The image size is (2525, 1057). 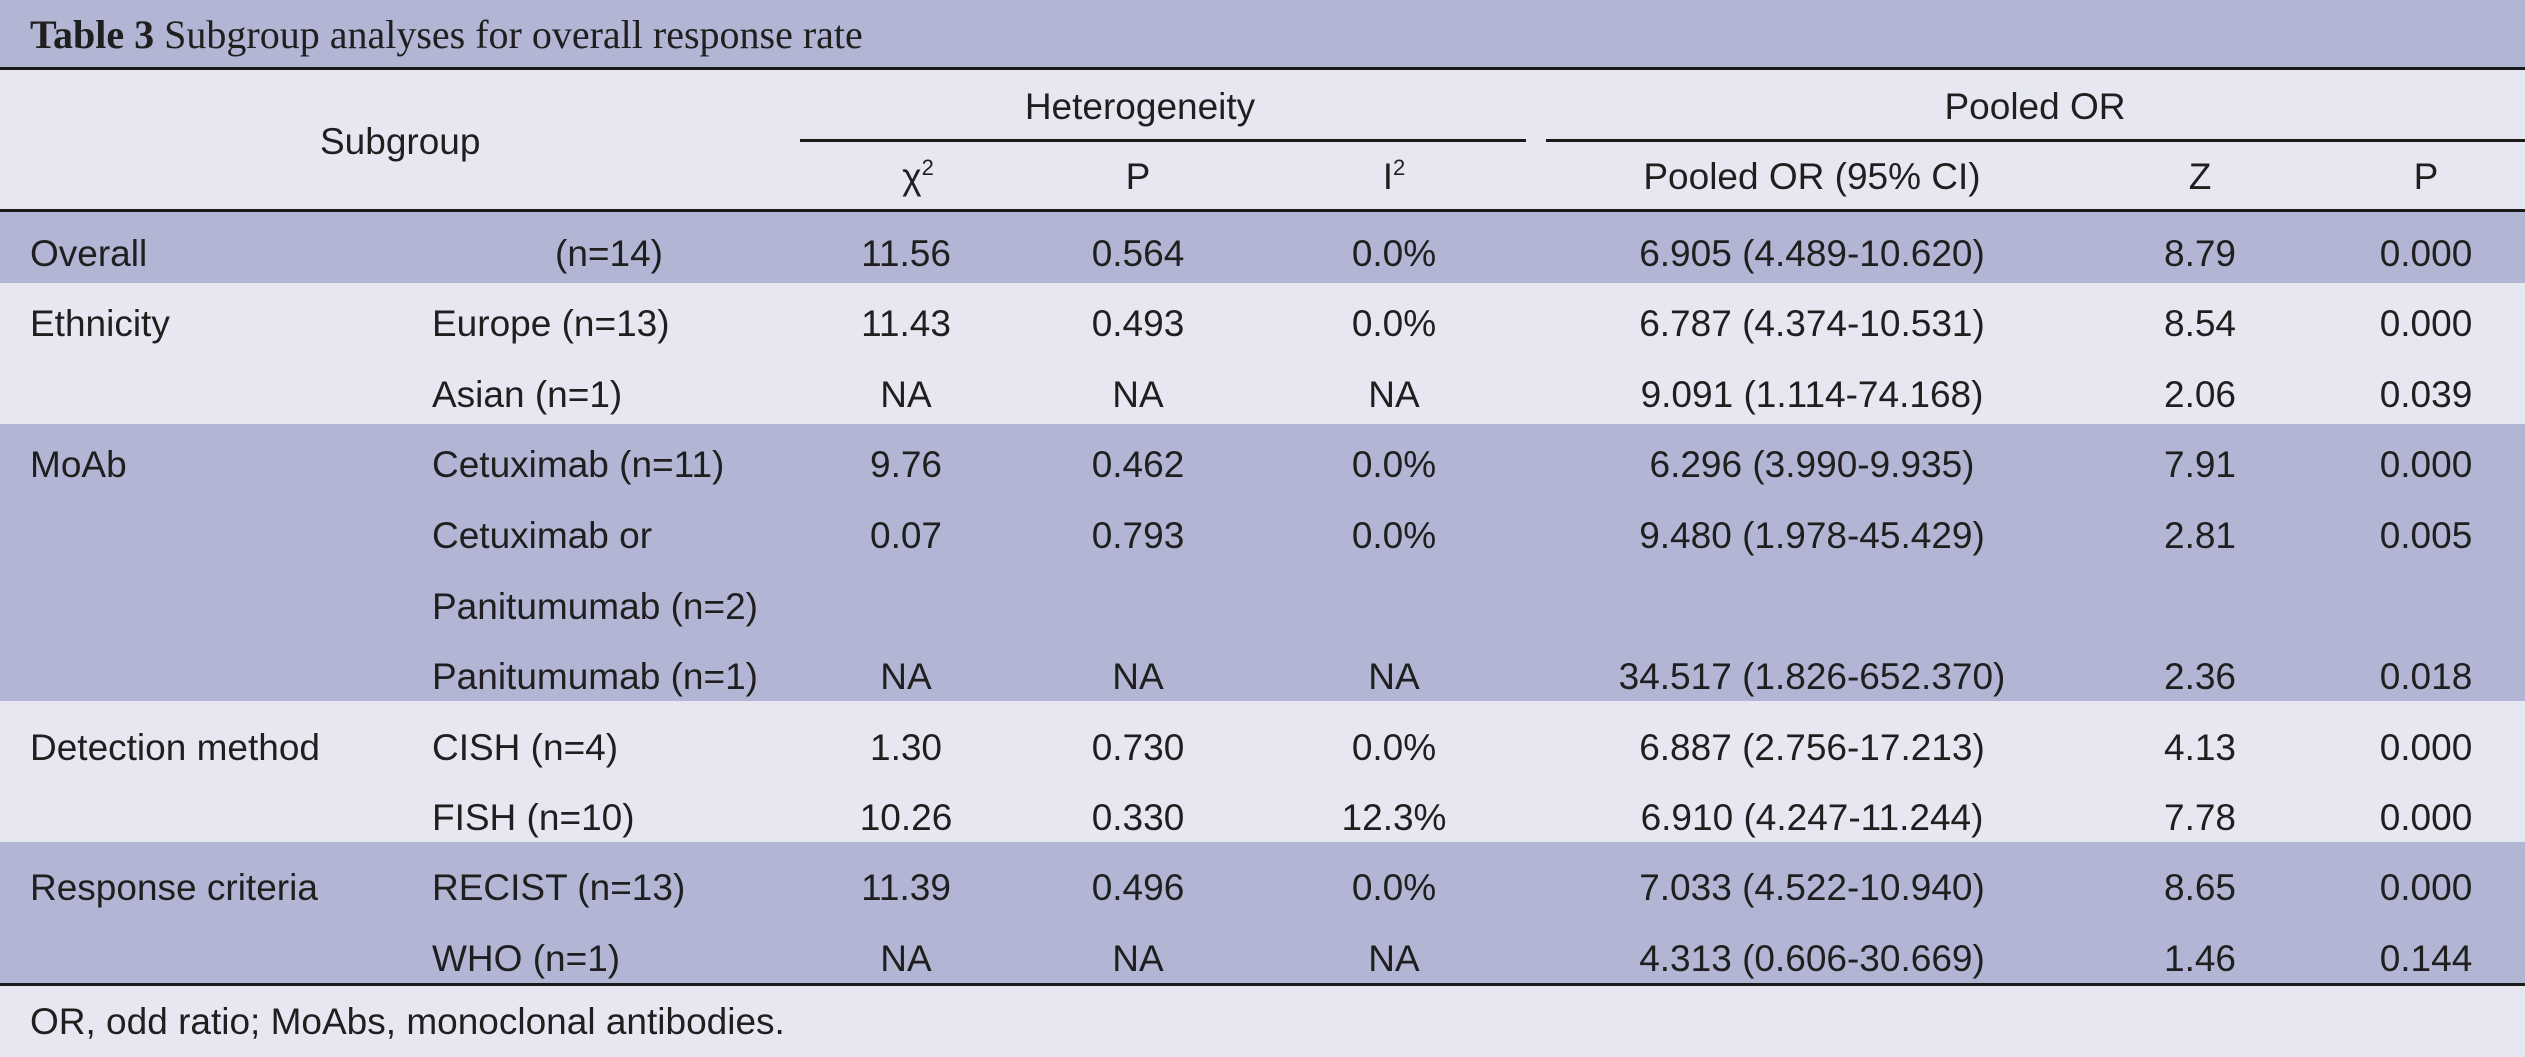 I want to click on i-square-cell: 12.3%, so click(x=1394, y=817).